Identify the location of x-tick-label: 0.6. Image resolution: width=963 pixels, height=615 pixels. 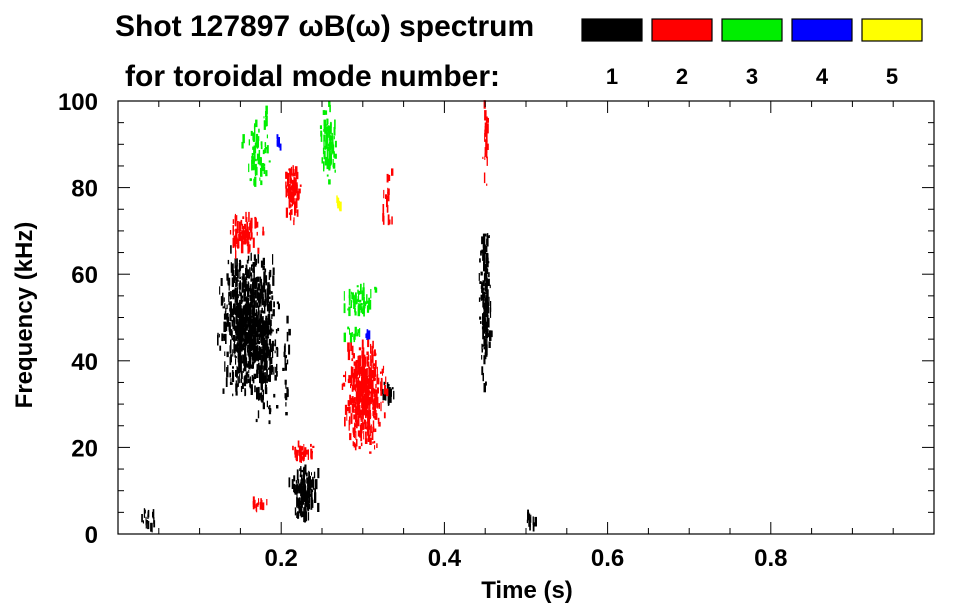
(607, 558).